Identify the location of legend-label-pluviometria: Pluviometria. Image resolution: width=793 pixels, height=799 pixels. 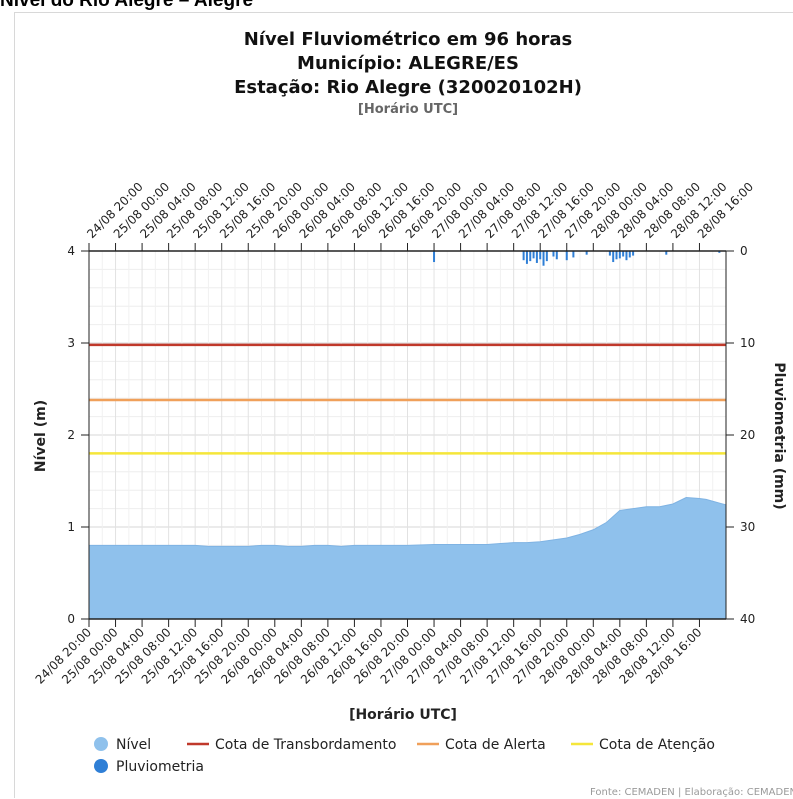
(160, 767).